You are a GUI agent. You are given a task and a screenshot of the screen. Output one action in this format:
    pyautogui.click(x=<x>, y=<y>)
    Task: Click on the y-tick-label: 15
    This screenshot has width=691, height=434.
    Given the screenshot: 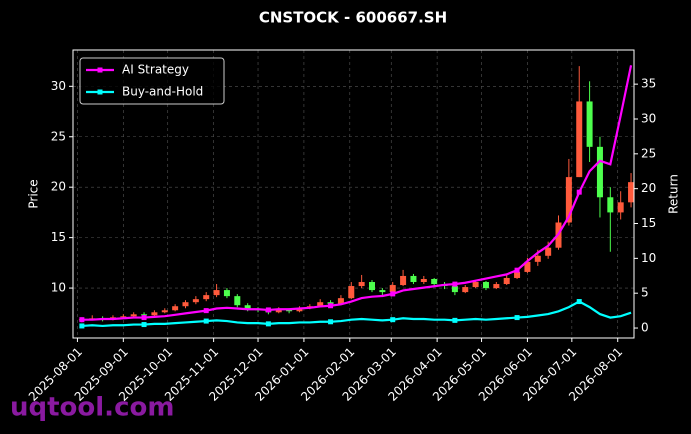 What is the action you would take?
    pyautogui.click(x=58, y=237)
    